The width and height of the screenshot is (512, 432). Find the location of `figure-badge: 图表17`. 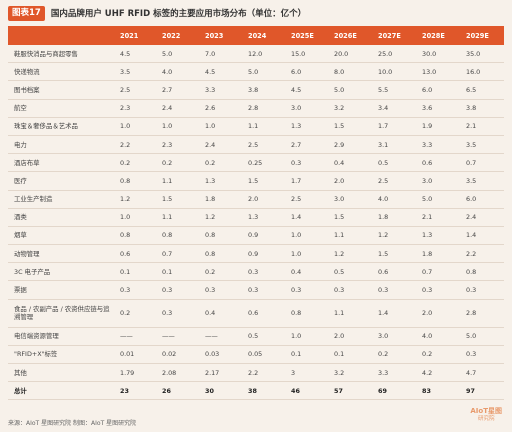

figure-badge: 图表17 is located at coordinates (26, 13).